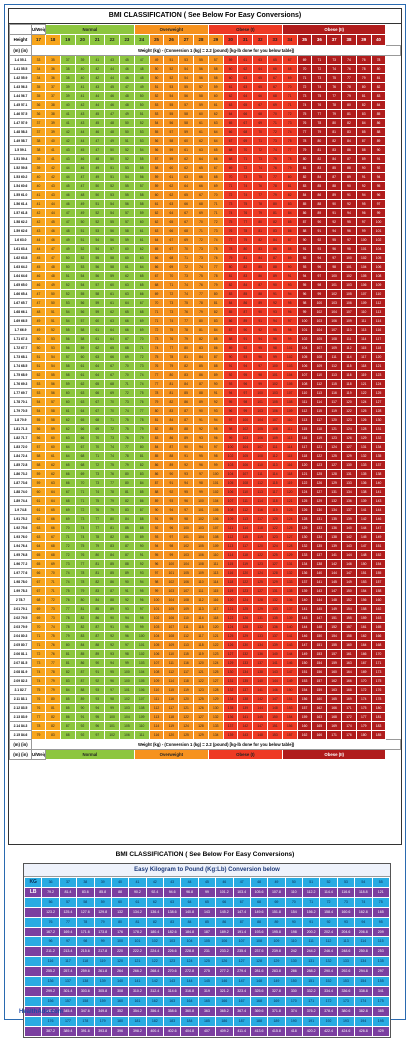 The height and width of the screenshot is (1038, 410). I want to click on lb-cell: 167.2, so click(50, 932).